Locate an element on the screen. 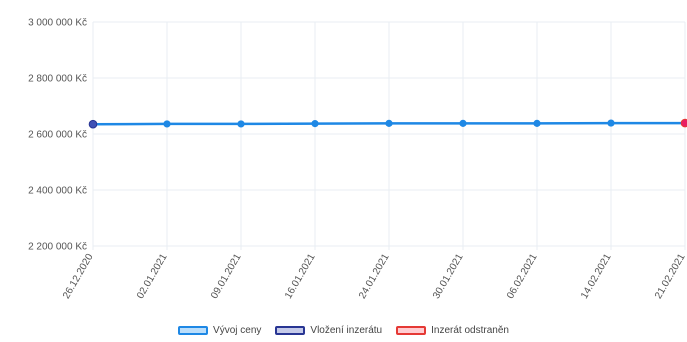  listing-removed-point is located at coordinates (683, 123).